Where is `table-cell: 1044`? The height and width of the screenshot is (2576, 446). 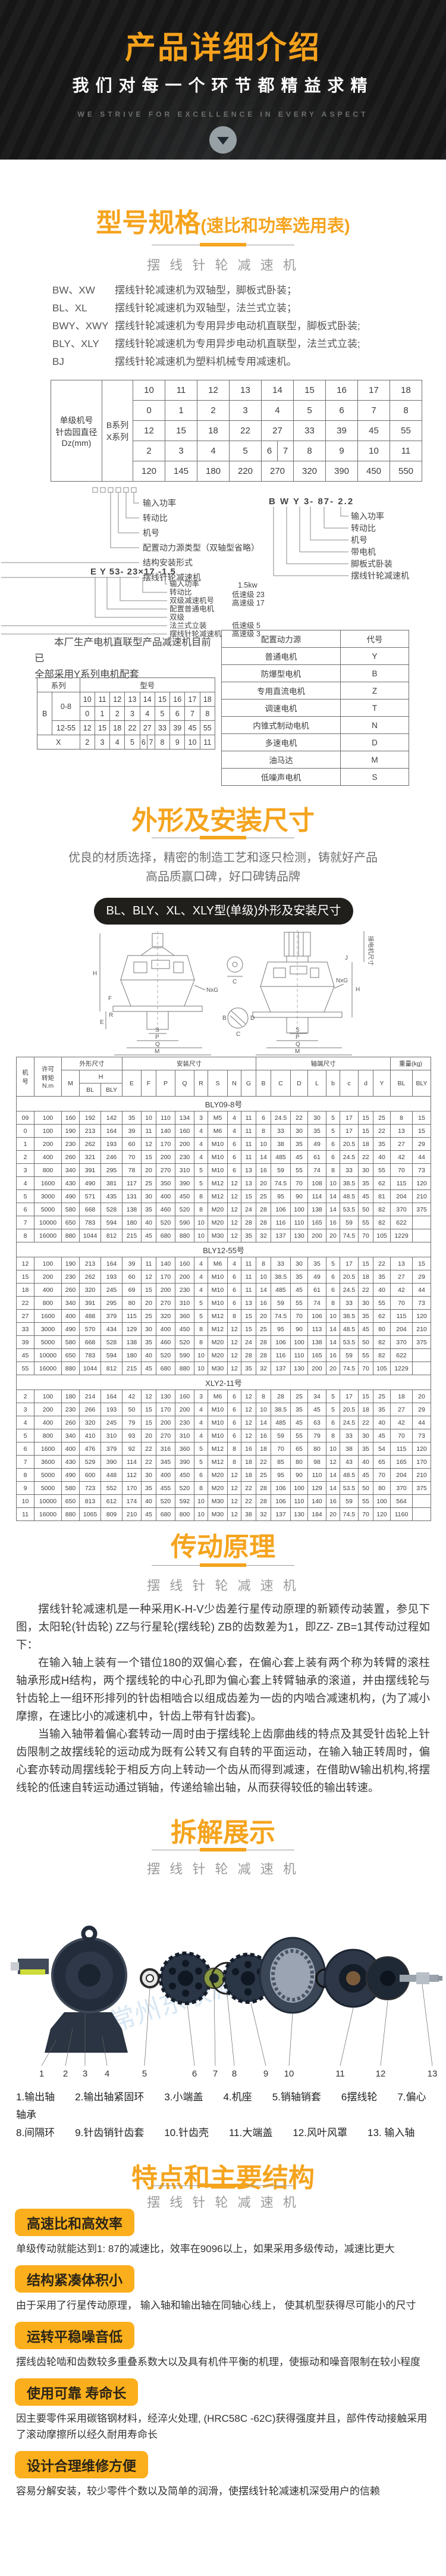 table-cell: 1044 is located at coordinates (90, 1368).